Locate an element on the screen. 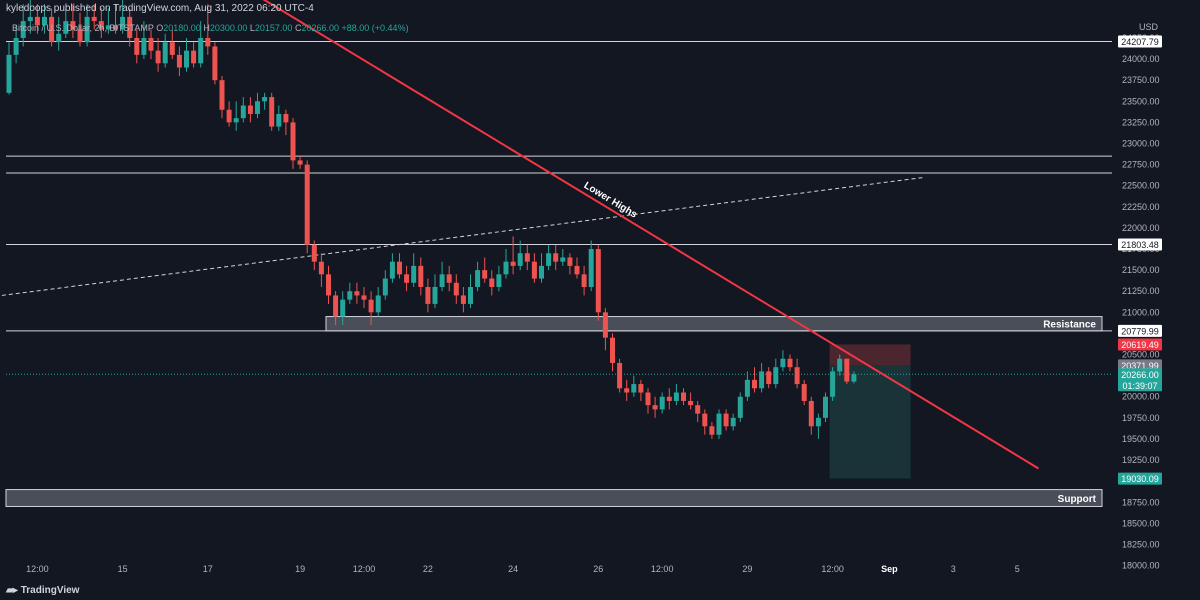 Image resolution: width=1200 pixels, height=600 pixels. ohlc-high-label: H is located at coordinates (206, 28).